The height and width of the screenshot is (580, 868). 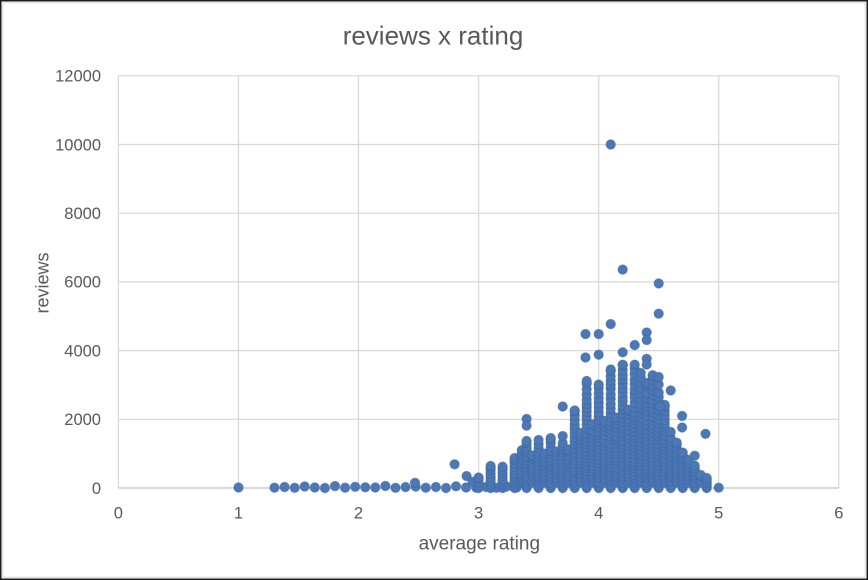 What do you see at coordinates (478, 514) in the screenshot?
I see `svg-text: 3` at bounding box center [478, 514].